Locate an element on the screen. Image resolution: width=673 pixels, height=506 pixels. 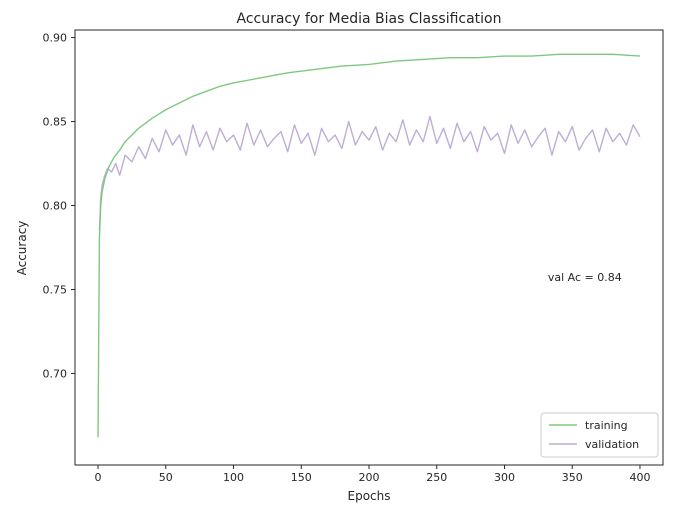
x-tick-label: 100 is located at coordinates (233, 477).